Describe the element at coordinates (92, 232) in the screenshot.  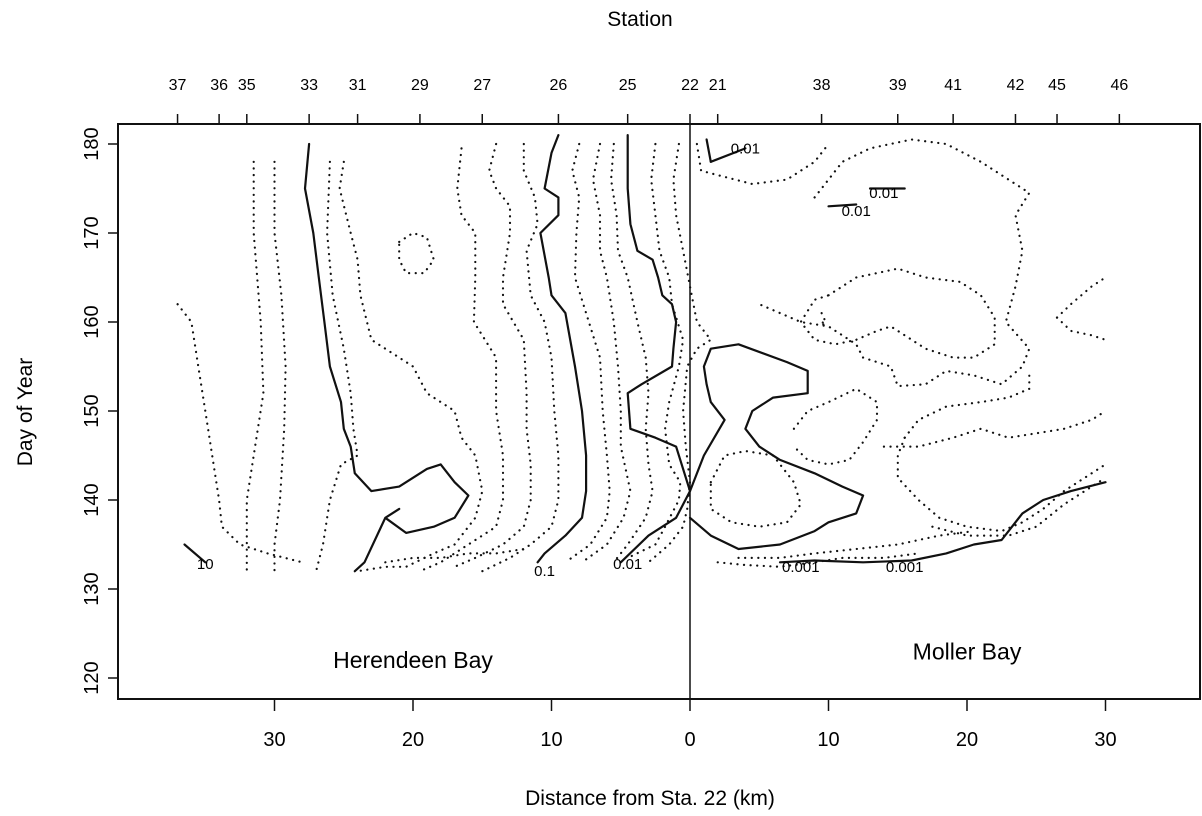
I see `y-tick-label: 170` at that location.